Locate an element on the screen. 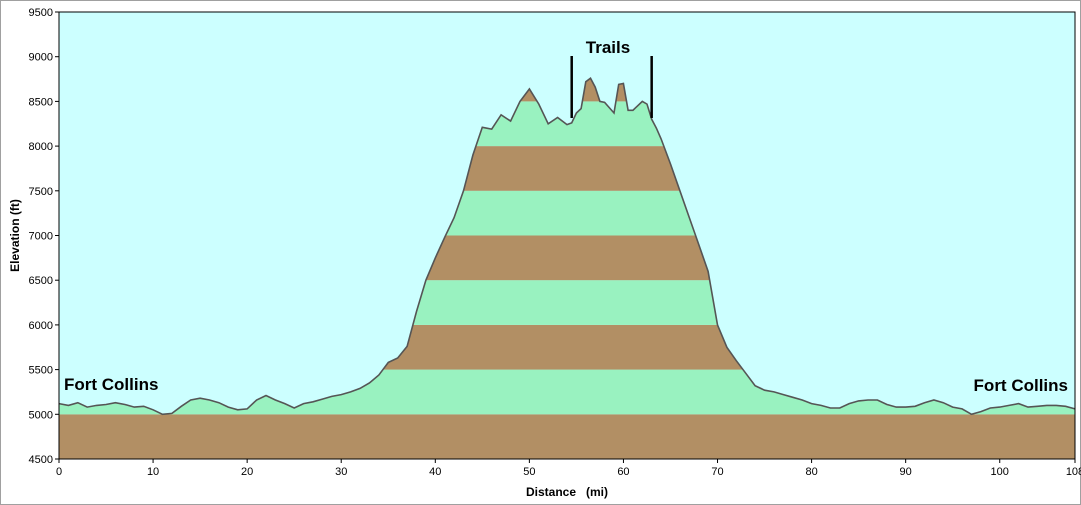 The width and height of the screenshot is (1081, 505). x-tick-label: 50 is located at coordinates (529, 472).